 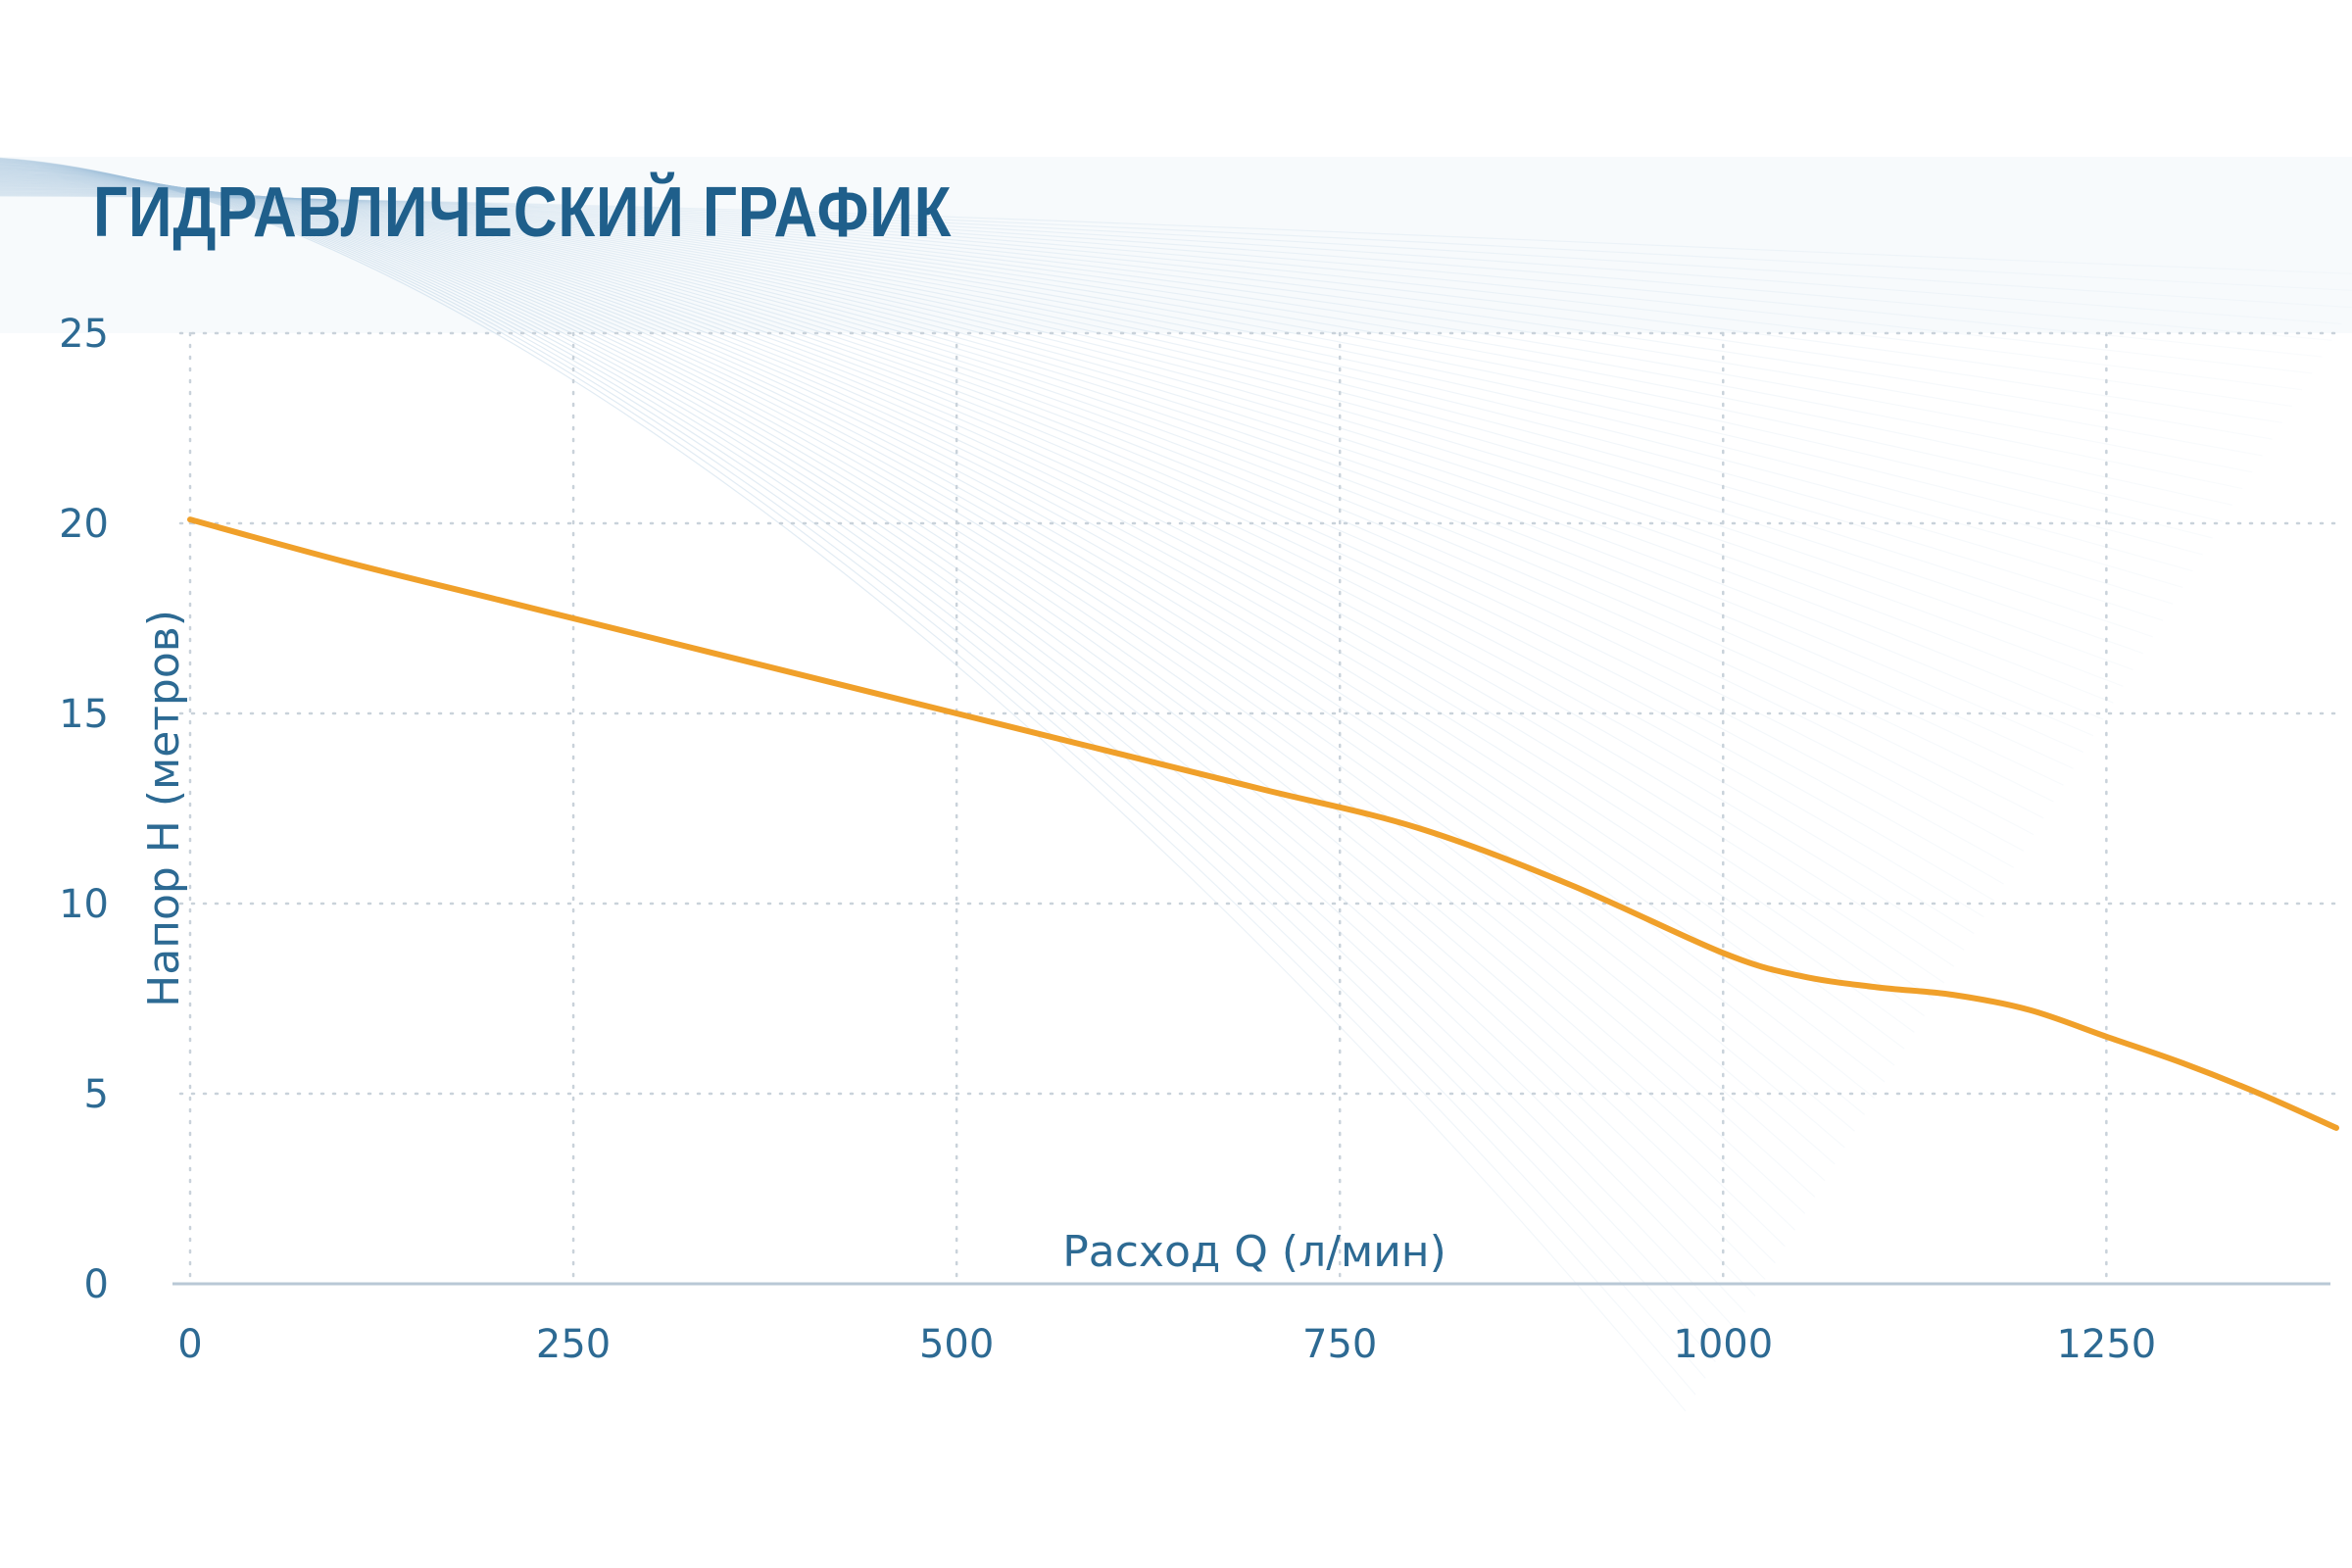 I want to click on x-tick-label: 0, so click(x=189, y=1344).